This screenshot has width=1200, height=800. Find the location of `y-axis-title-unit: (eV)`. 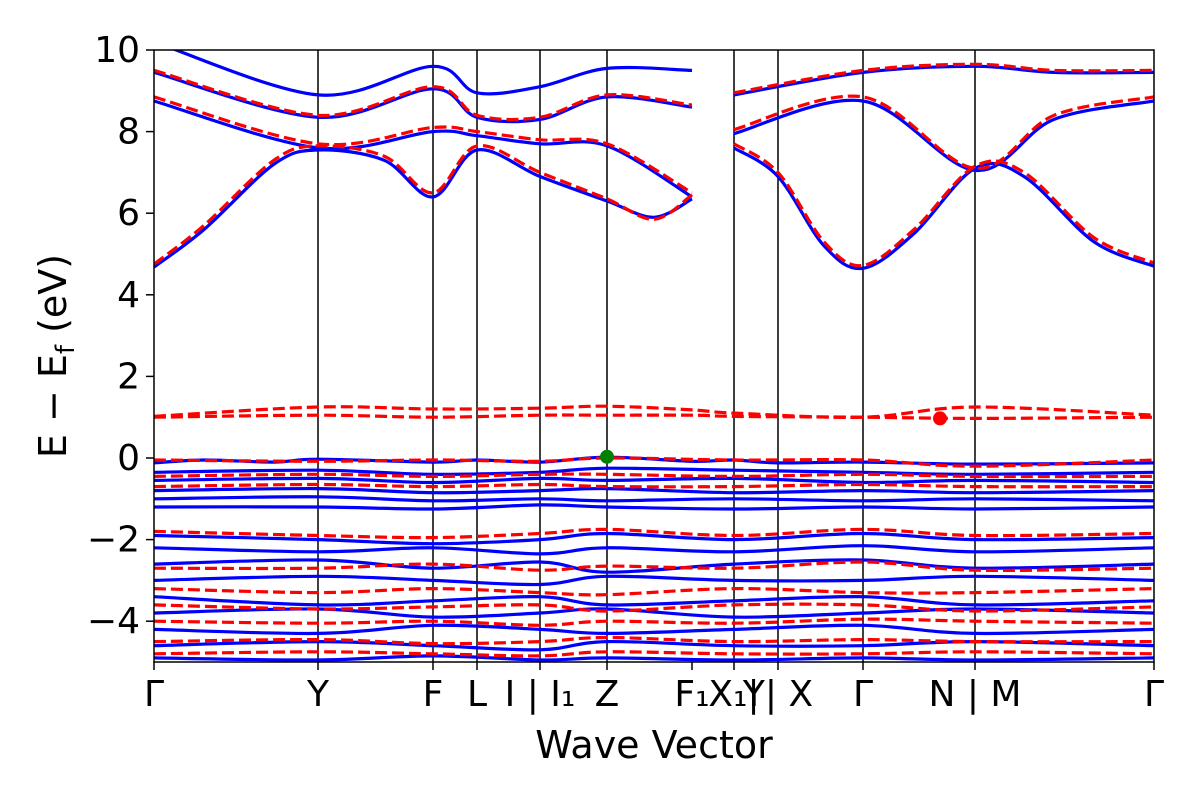

y-axis-title-unit: (eV) is located at coordinates (53, 293).